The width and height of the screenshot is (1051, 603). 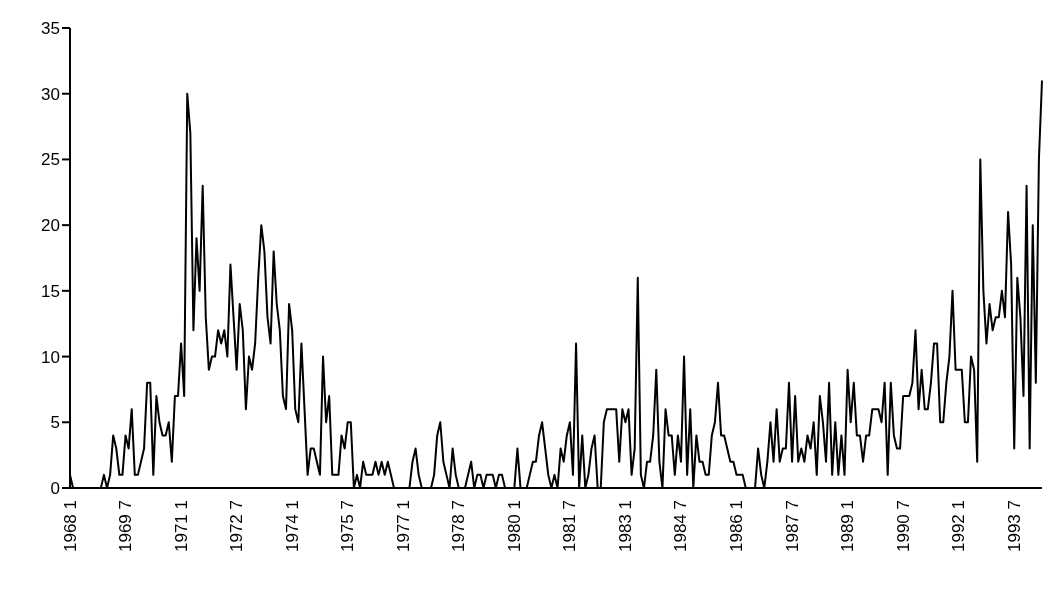 I want to click on x-tick-label: 1971 1, so click(x=181, y=526).